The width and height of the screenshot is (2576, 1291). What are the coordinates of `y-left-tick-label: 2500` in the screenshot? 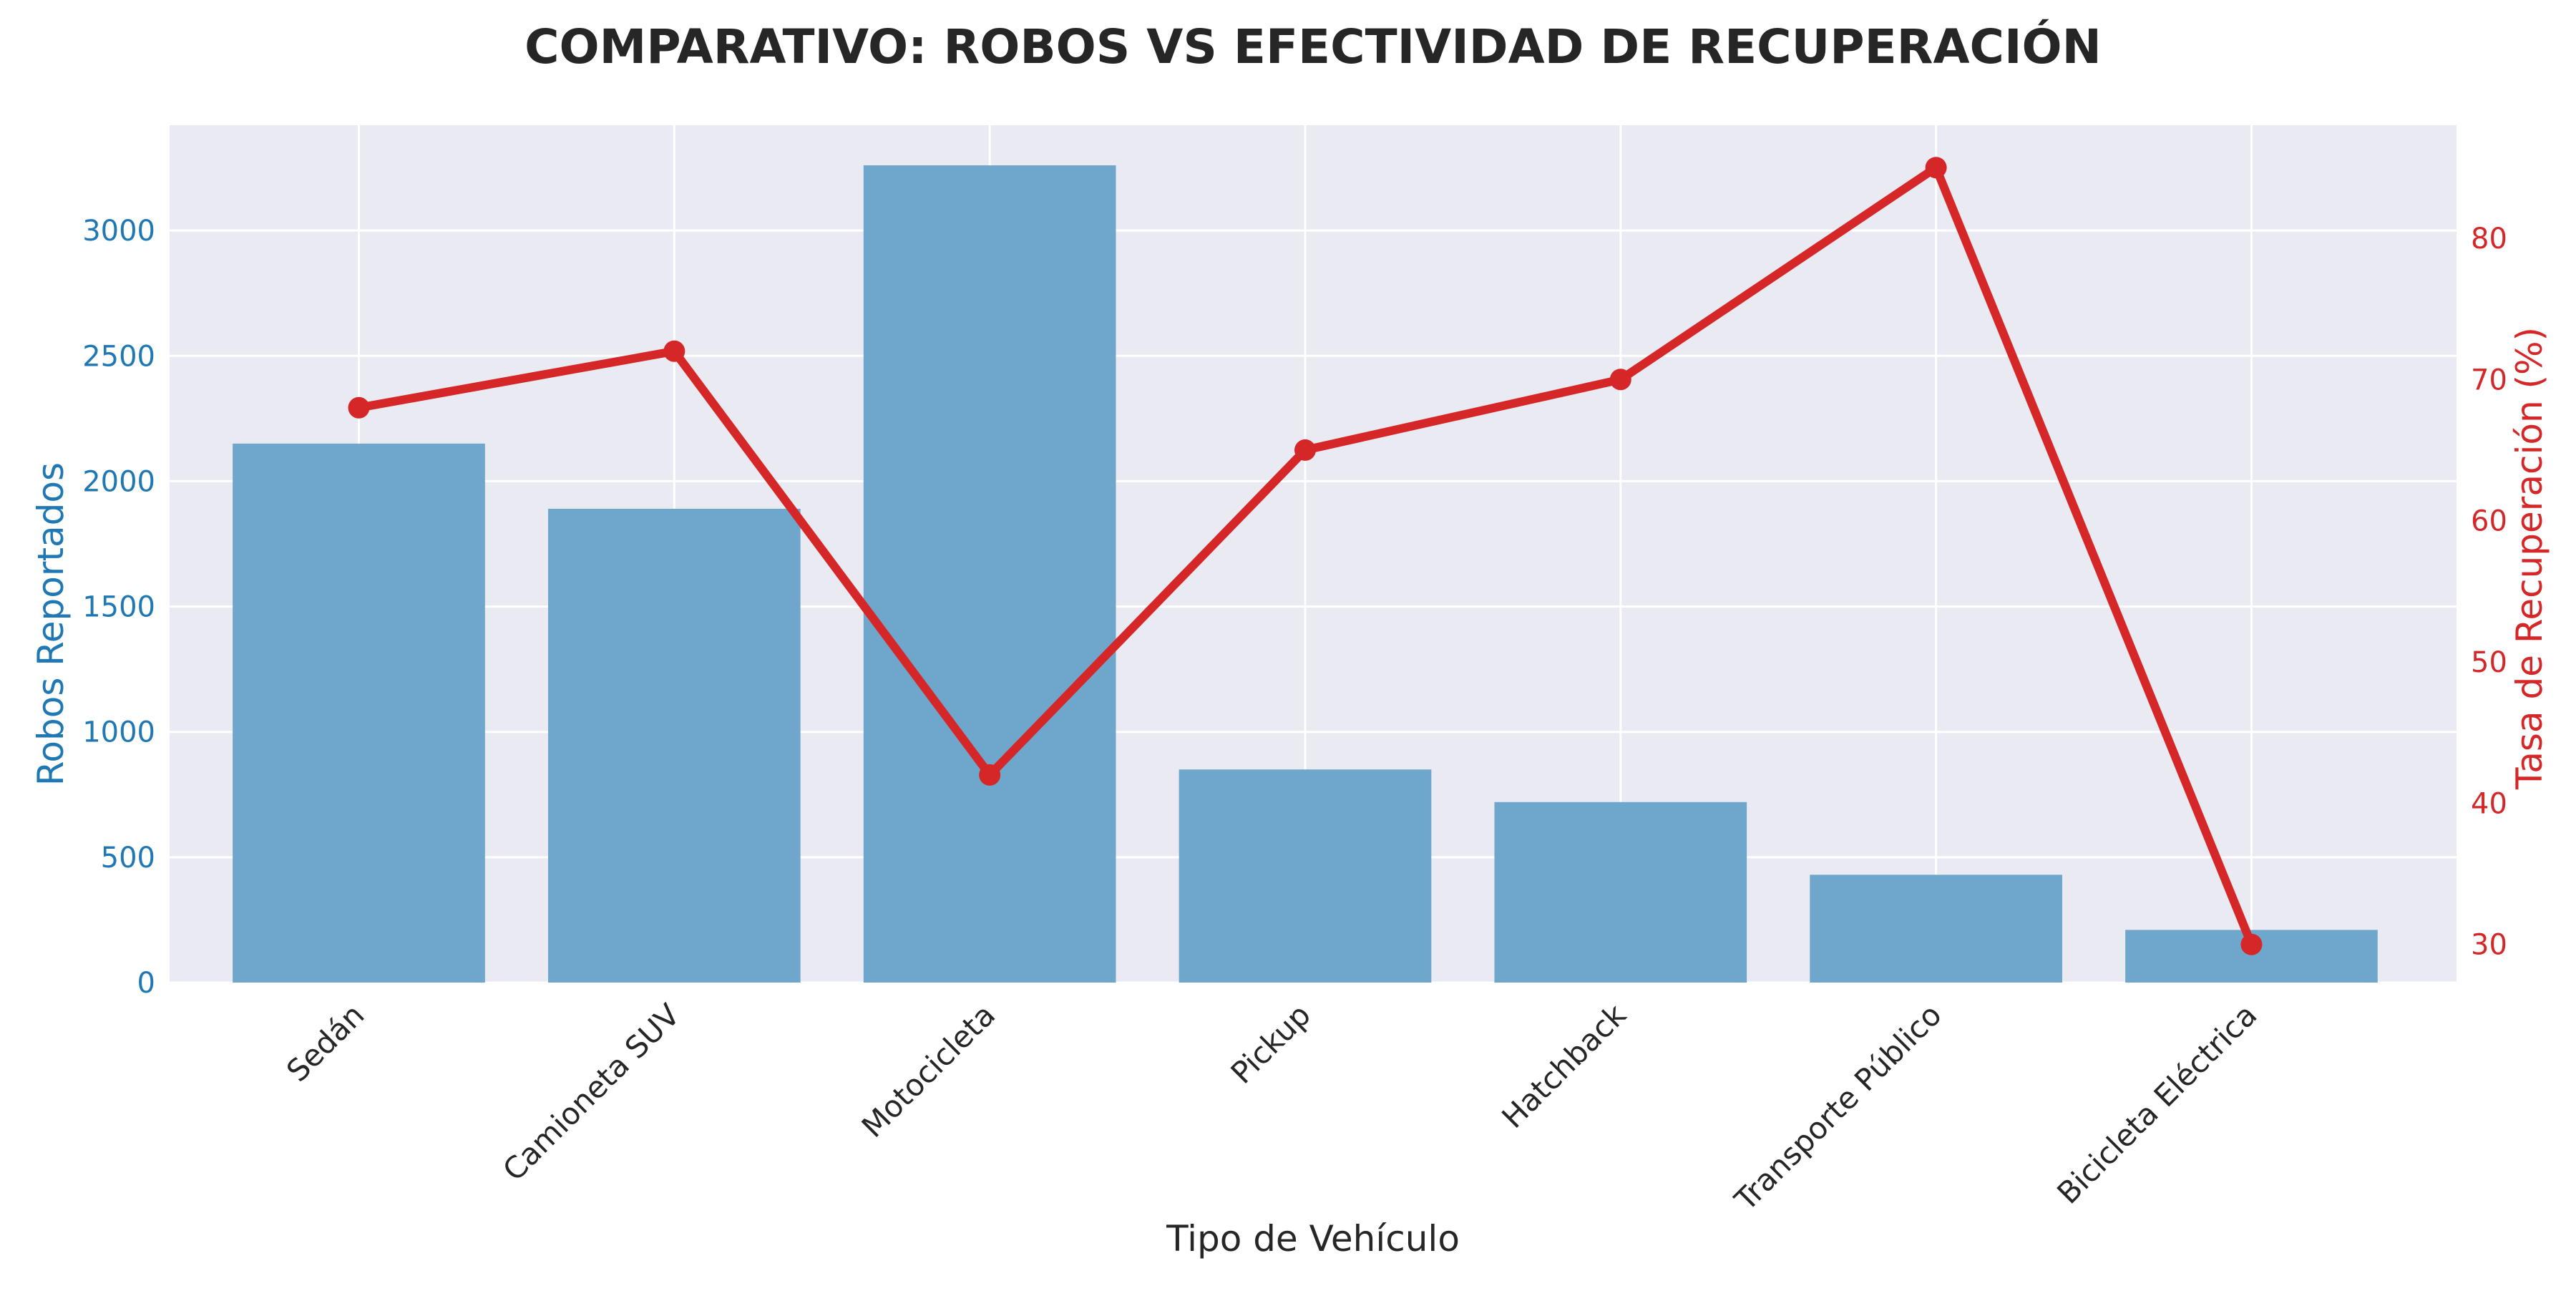 It's located at (118, 356).